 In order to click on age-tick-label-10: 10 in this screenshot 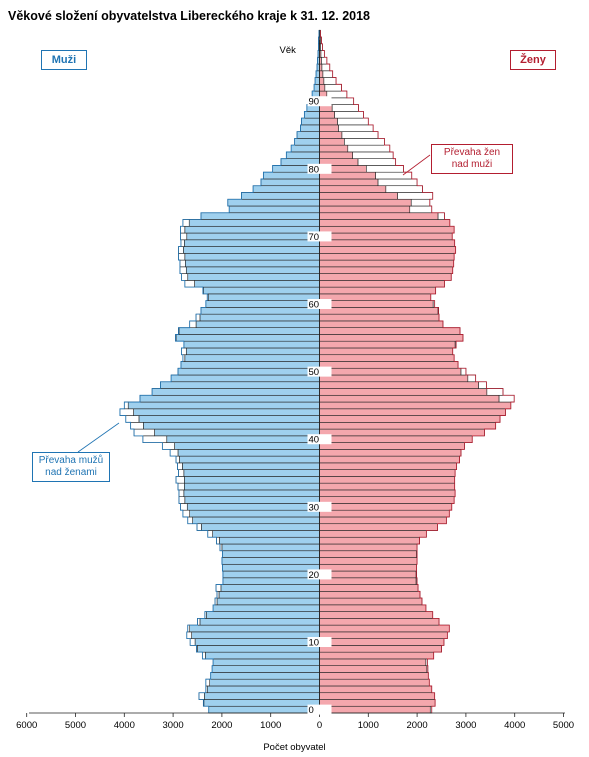, I will do `click(314, 643)`.